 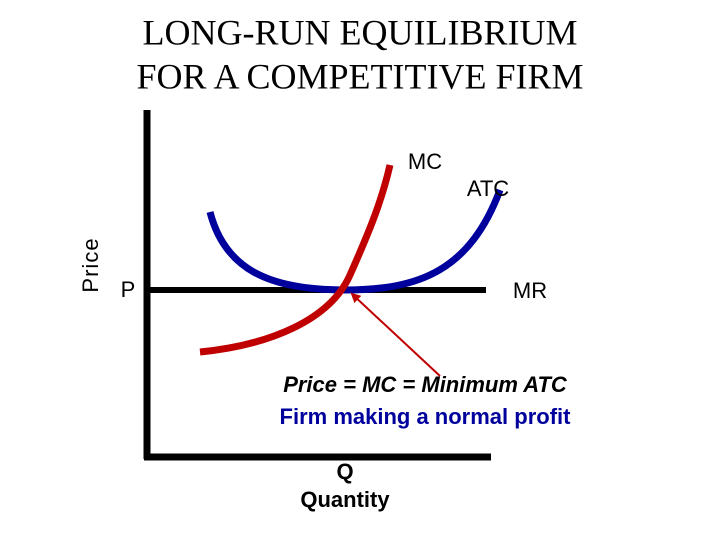 I want to click on arrow, so click(x=395, y=334).